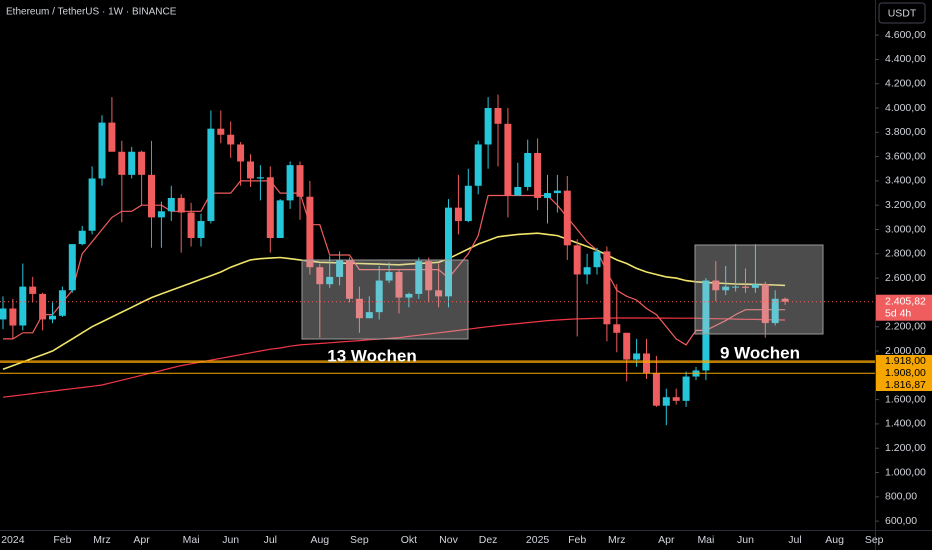 This screenshot has height=550, width=932. Describe the element at coordinates (905, 132) in the screenshot. I see `y-tick-label: 3.800,00` at that location.